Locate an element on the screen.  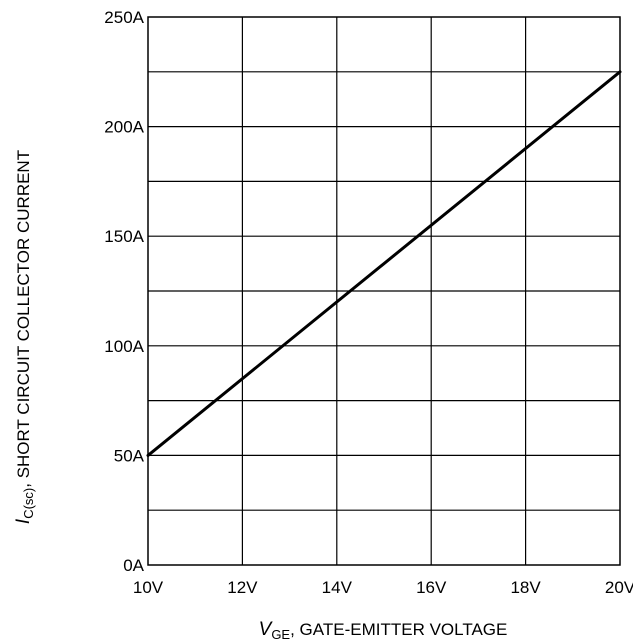
x-axis-subscript: GE is located at coordinates (280, 634).